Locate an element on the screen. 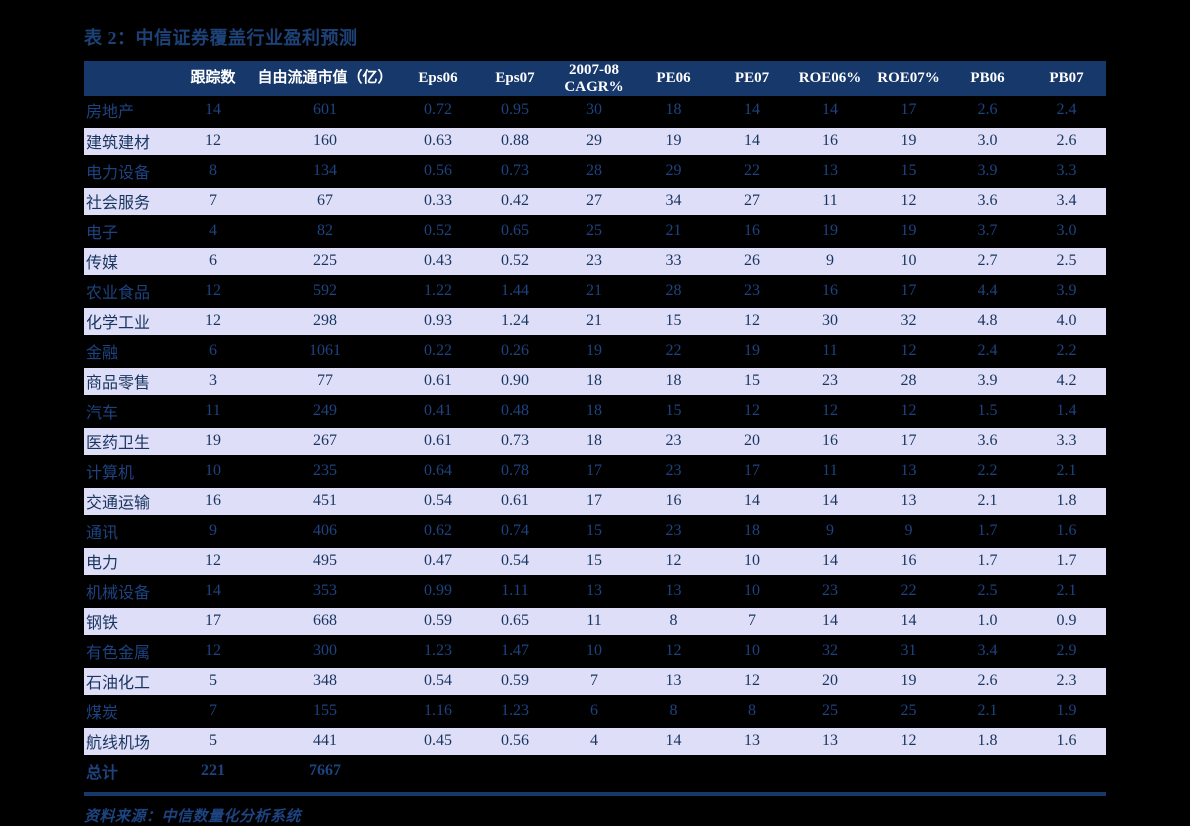  industry-label: 农业食品 is located at coordinates (130, 292).